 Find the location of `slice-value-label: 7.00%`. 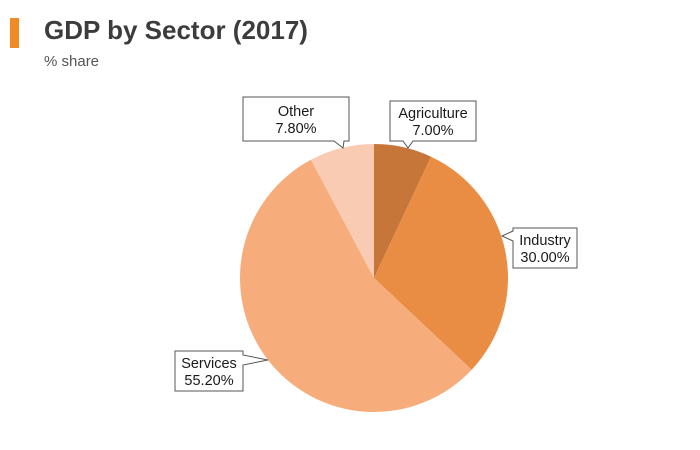

slice-value-label: 7.00% is located at coordinates (432, 131).